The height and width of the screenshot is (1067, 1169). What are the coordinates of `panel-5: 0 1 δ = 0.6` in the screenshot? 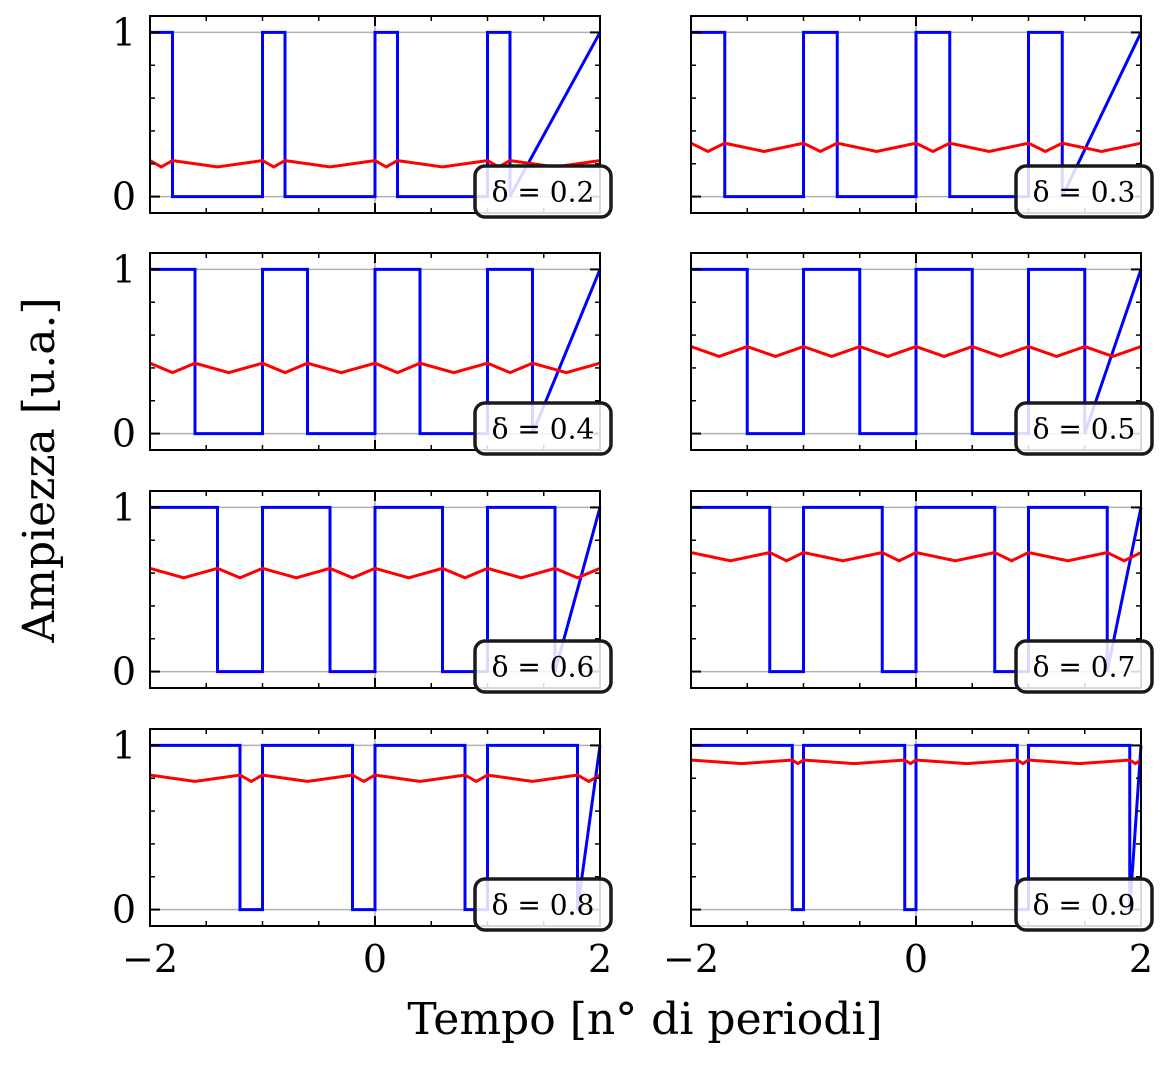 It's located at (362, 589).